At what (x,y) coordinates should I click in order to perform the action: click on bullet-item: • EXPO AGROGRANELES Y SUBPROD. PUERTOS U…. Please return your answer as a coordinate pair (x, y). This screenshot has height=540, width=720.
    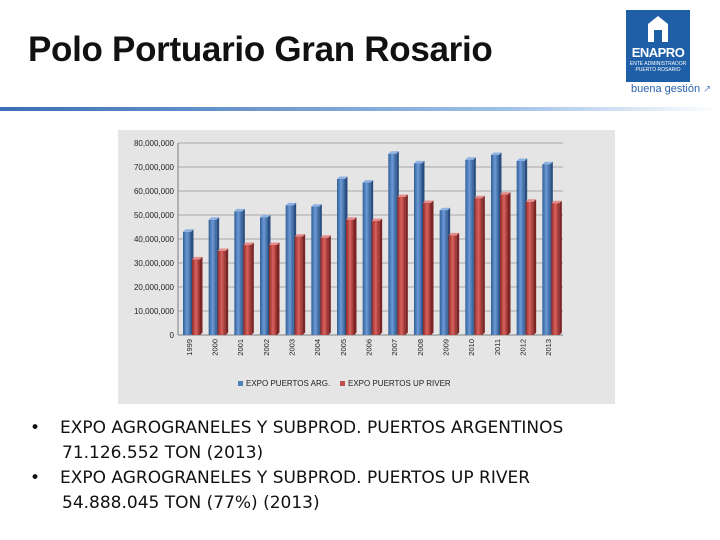
    Looking at the image, I should click on (368, 491).